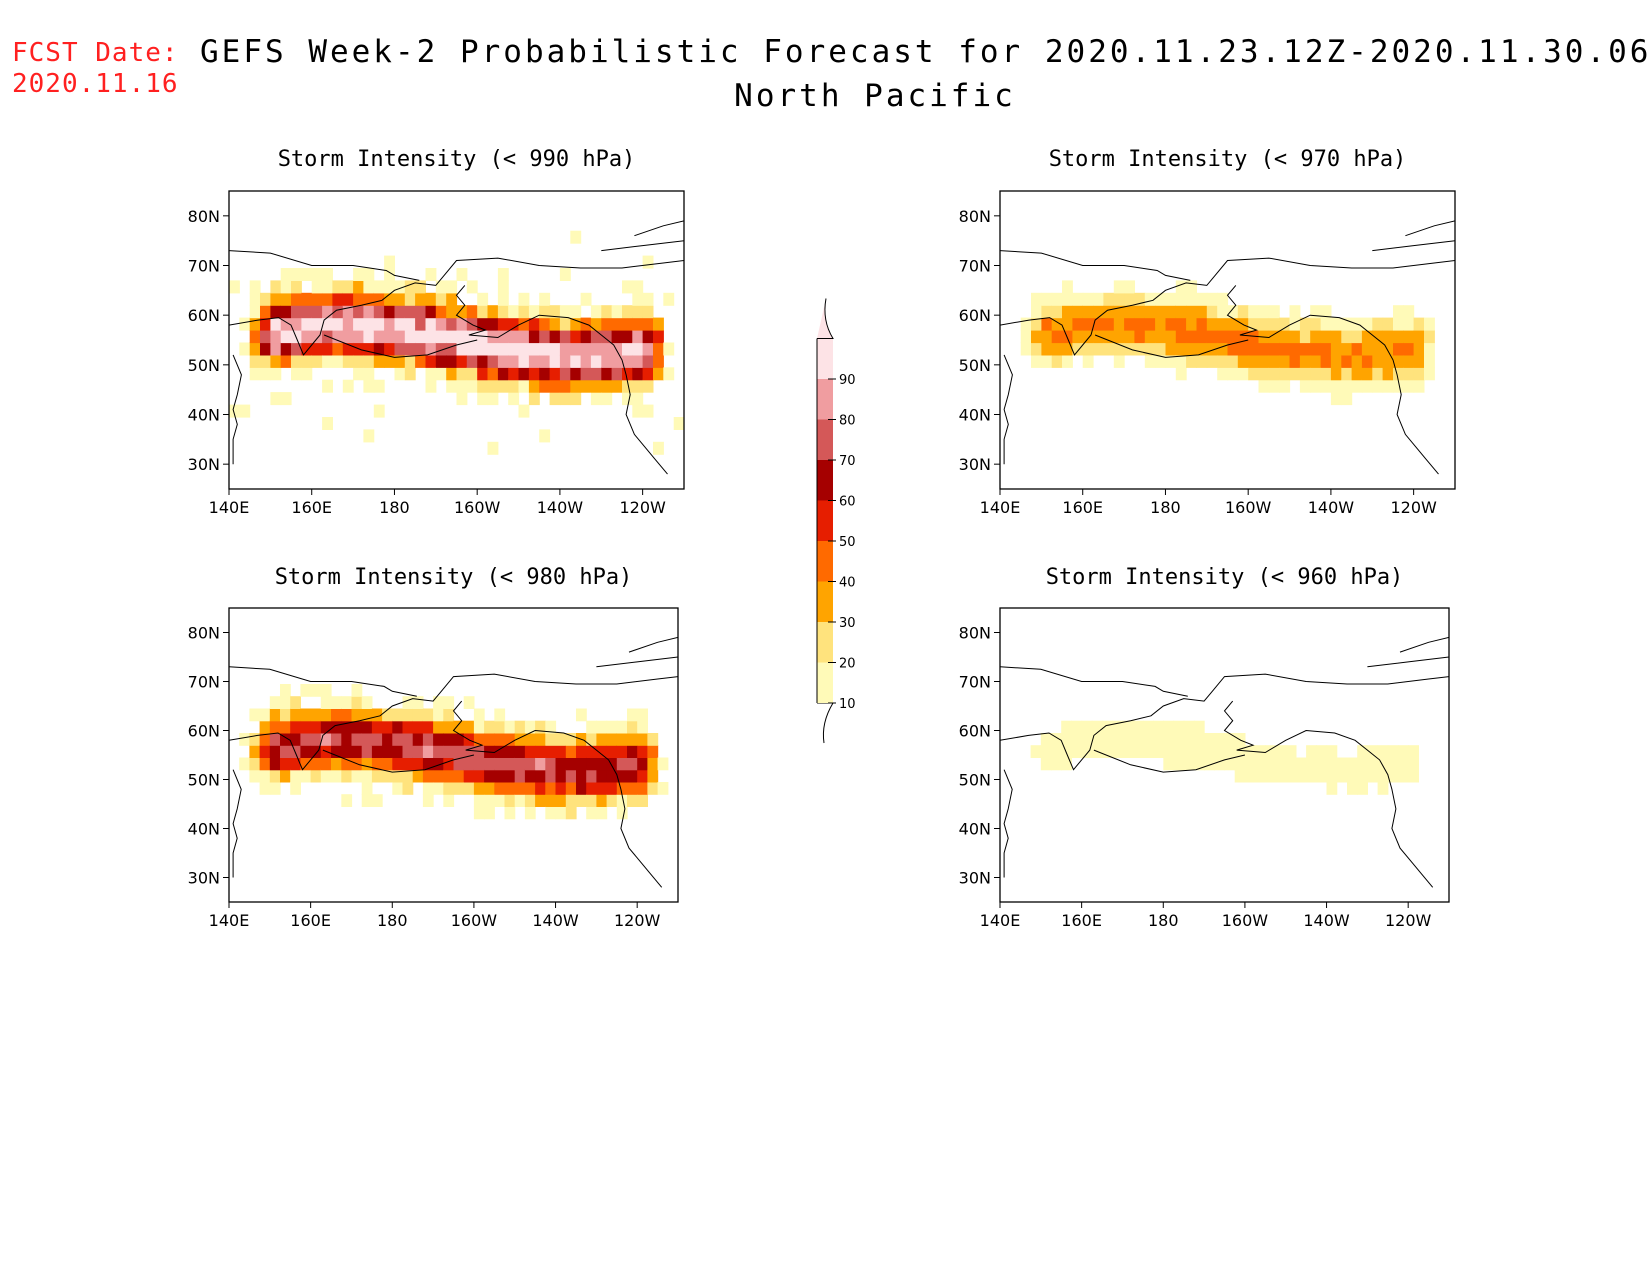  I want to click on forecast-date-value: 2020.11.16, so click(95, 84).